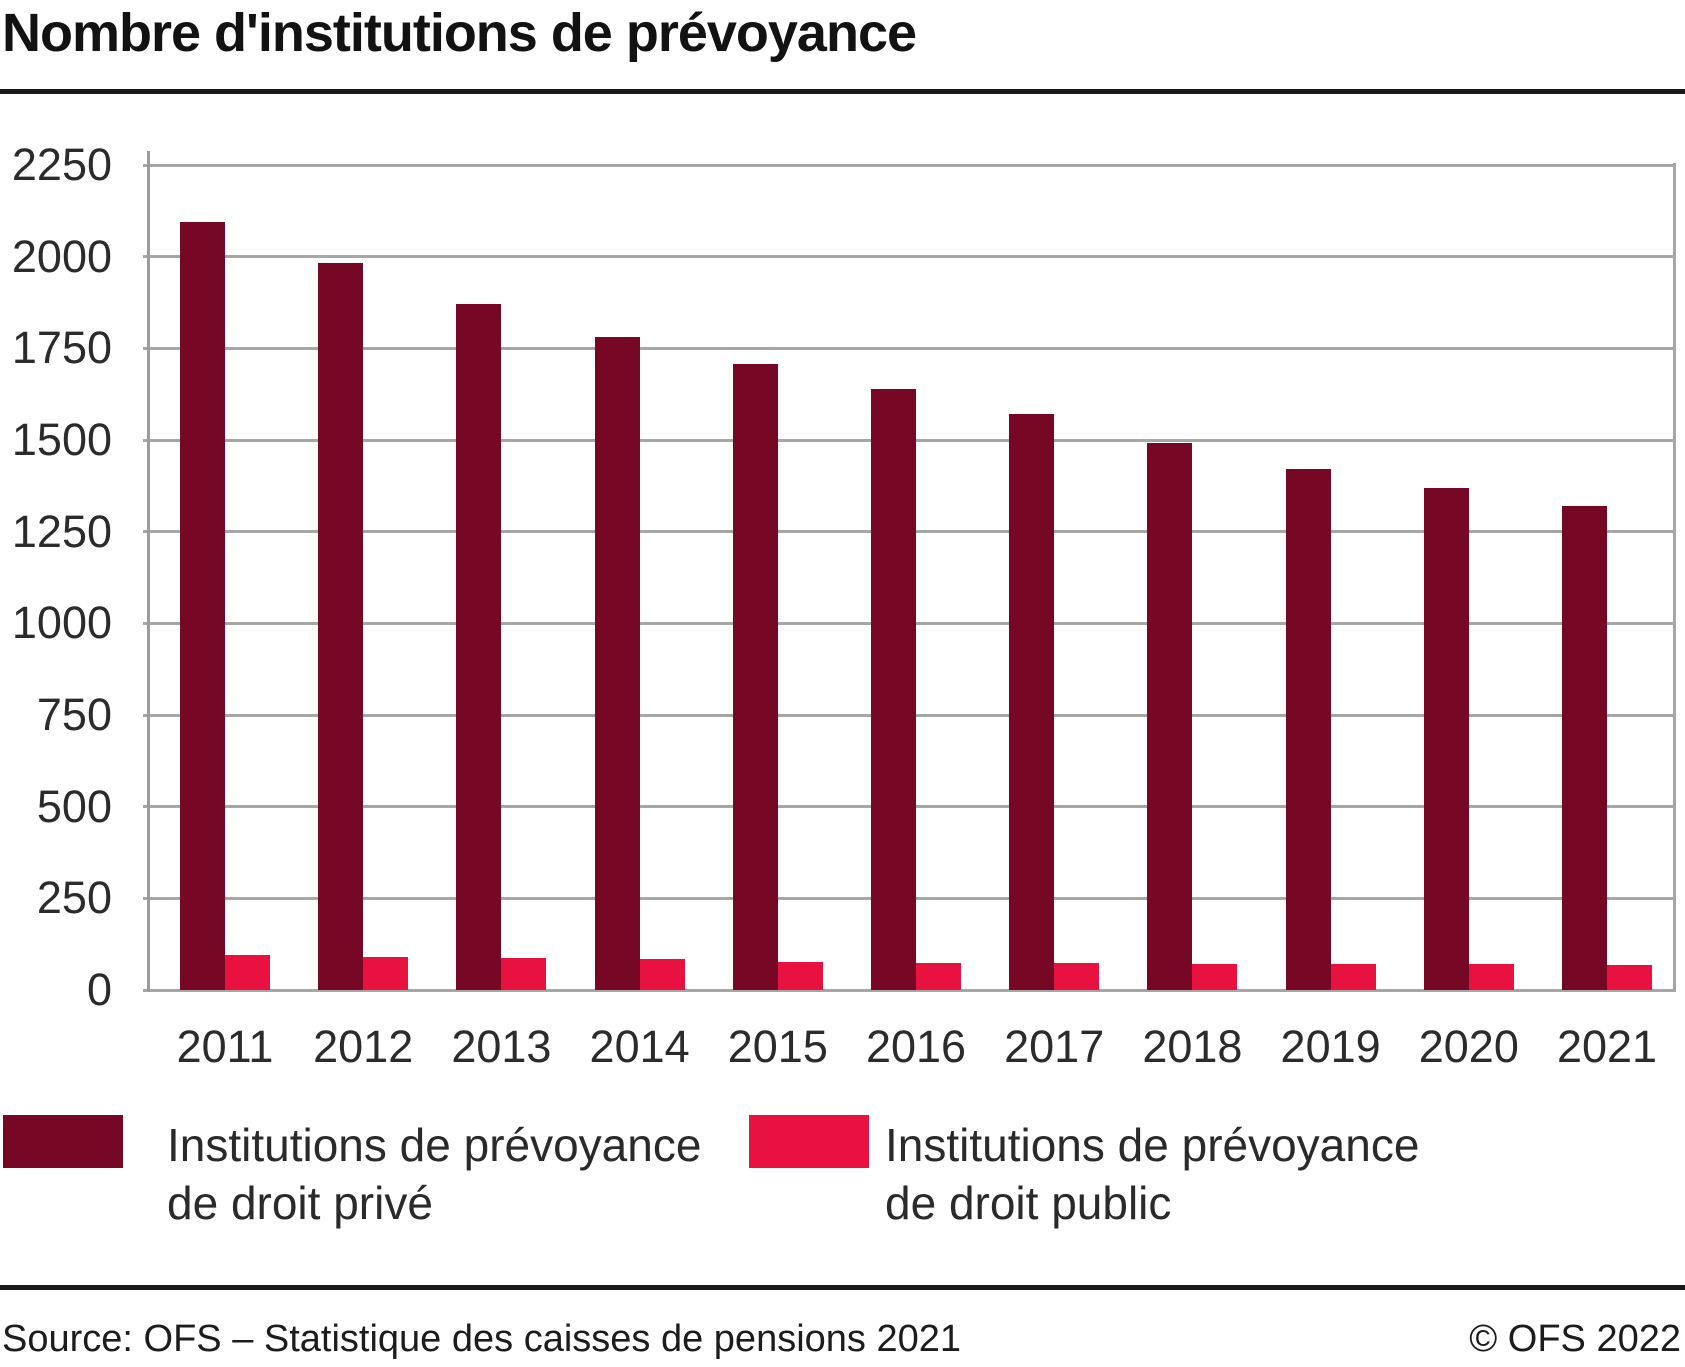  What do you see at coordinates (148, 571) in the screenshot?
I see `y-axis-line` at bounding box center [148, 571].